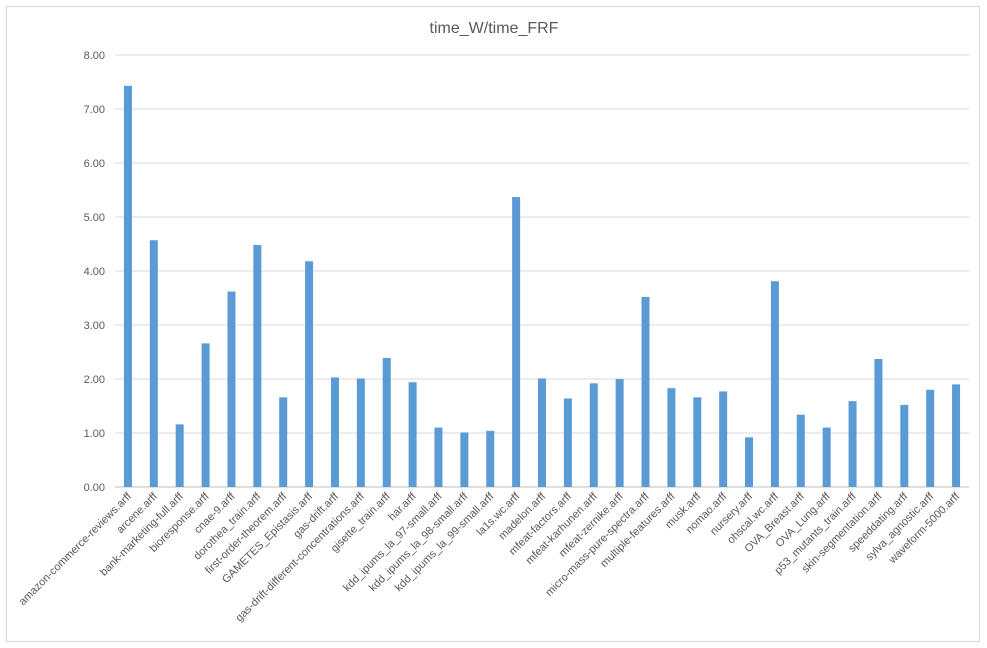  I want to click on y-tick-label: 4.00, so click(94, 272).